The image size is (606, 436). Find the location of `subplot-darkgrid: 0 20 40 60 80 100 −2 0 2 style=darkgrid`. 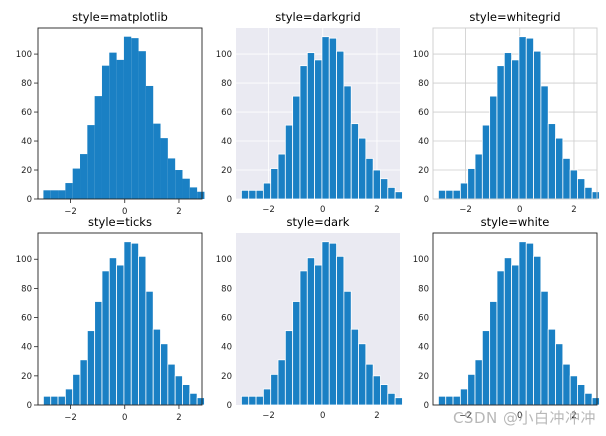

subplot-darkgrid: 0 20 40 60 80 100 −2 0 2 style=darkgrid is located at coordinates (309, 112).